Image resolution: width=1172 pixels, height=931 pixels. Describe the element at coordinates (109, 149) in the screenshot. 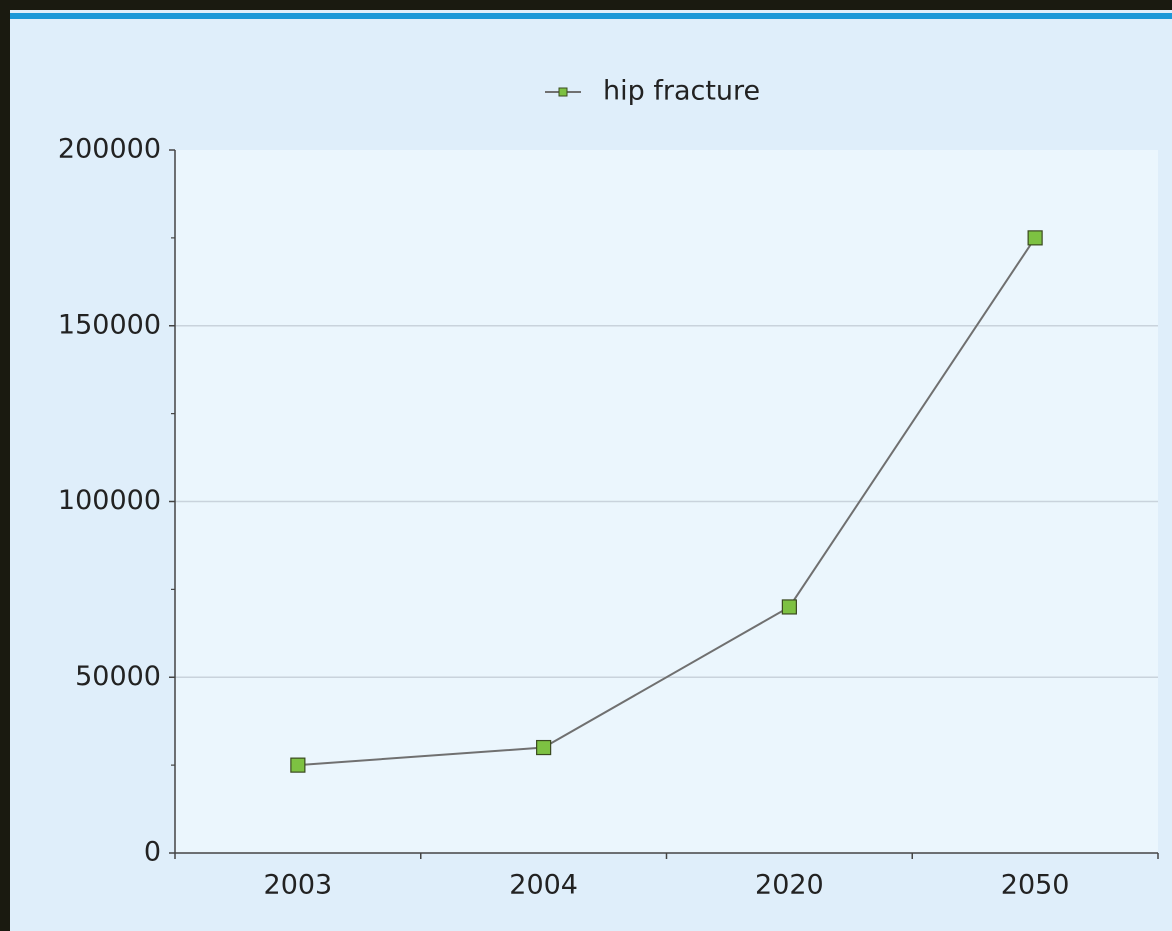

I see `y-tick-label: 200000` at that location.